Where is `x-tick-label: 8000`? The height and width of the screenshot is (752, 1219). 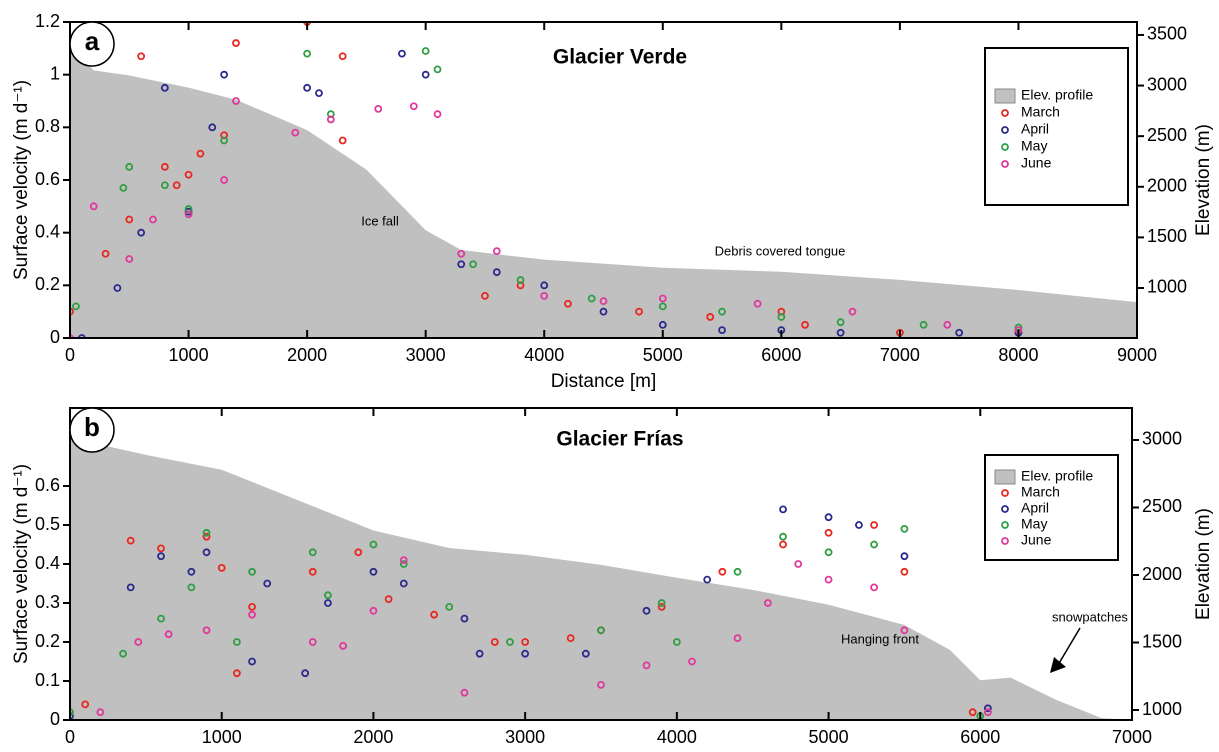
x-tick-label: 8000 is located at coordinates (1018, 355).